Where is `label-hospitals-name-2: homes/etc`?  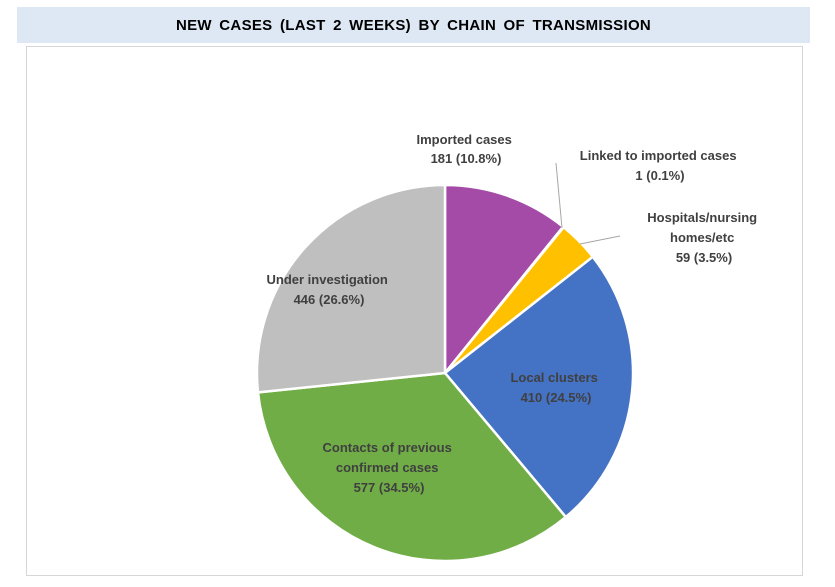 label-hospitals-name-2: homes/etc is located at coordinates (702, 237).